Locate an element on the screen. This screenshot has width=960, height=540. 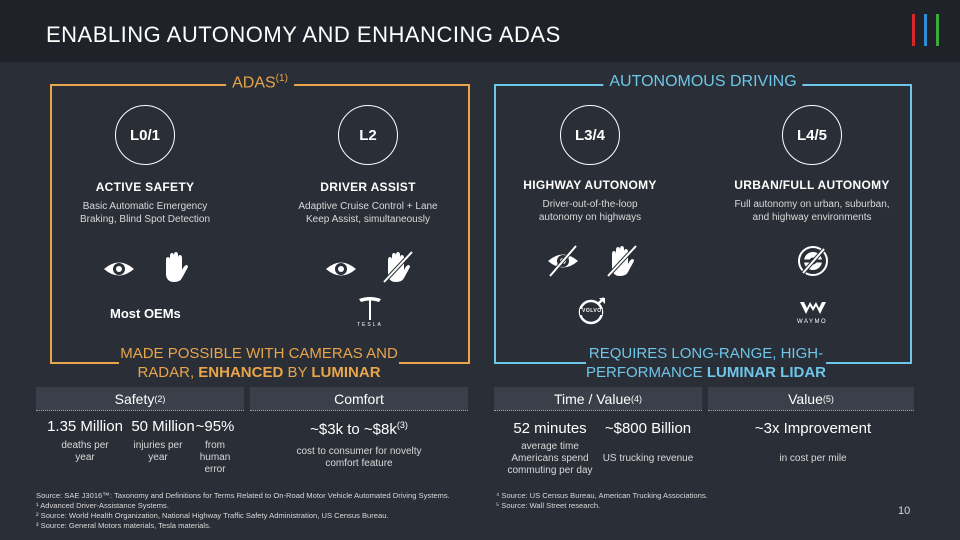
cost-improvement-value: ~3x Improvement is located at coordinates (813, 428).